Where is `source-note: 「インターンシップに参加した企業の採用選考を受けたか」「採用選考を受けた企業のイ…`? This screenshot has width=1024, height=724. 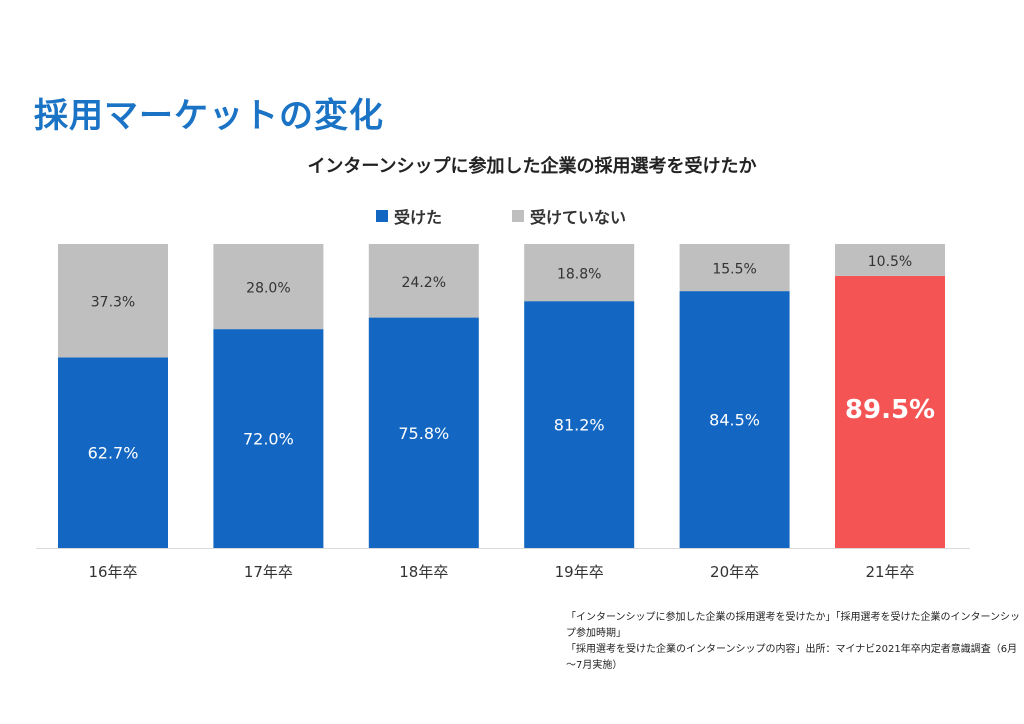
source-note: 「インターンシップに参加した企業の採用選考を受けたか」「採用選考を受けた企業のイ… is located at coordinates (795, 642).